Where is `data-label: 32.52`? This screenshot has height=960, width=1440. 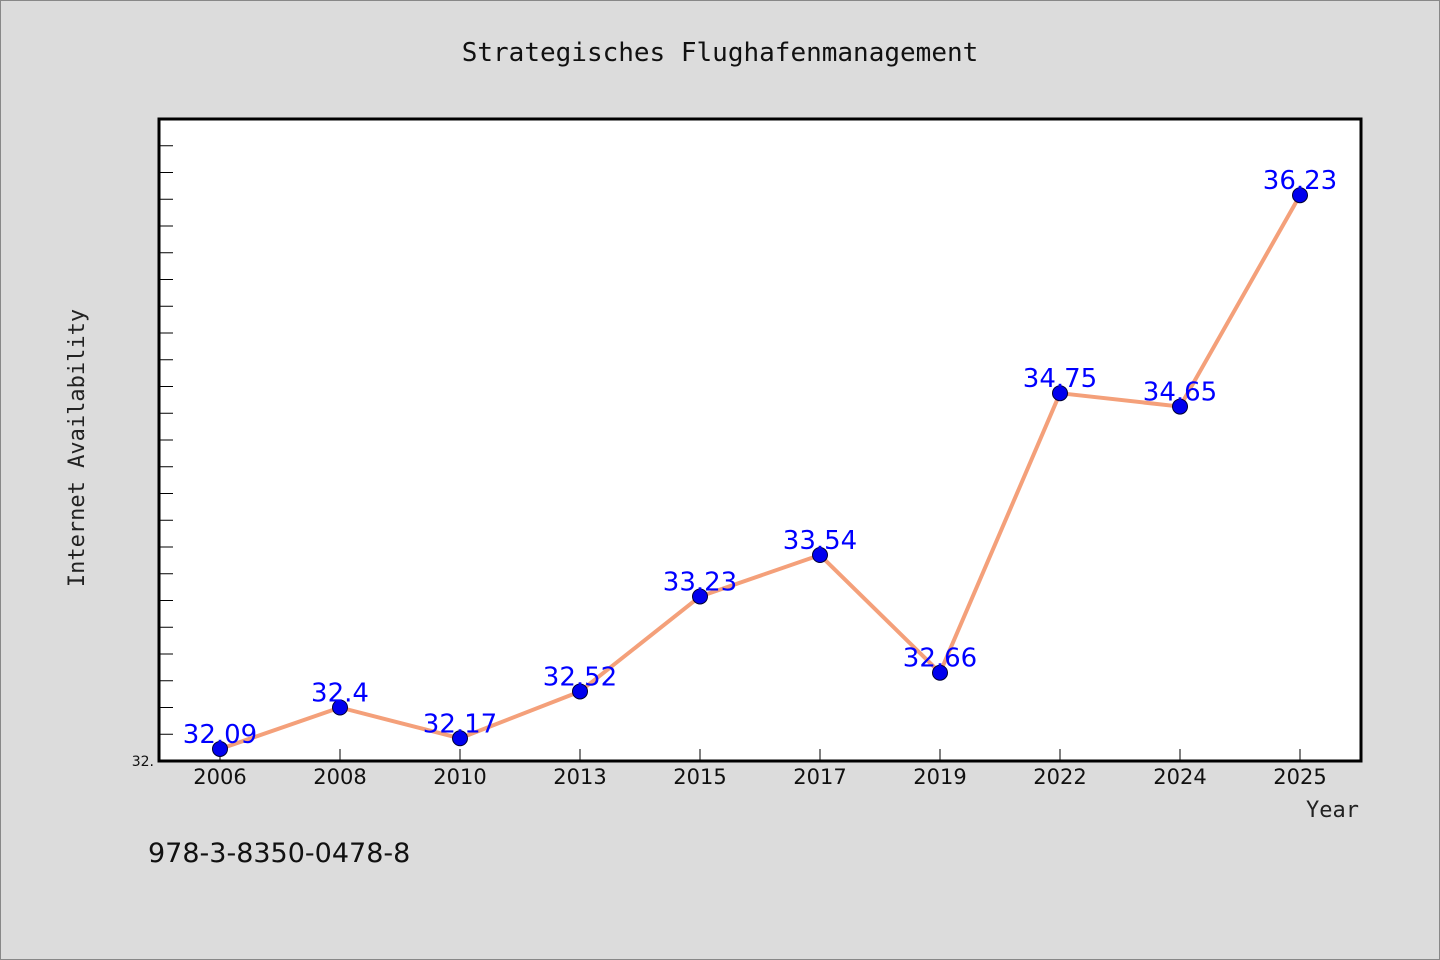
data-label: 32.52 is located at coordinates (580, 677).